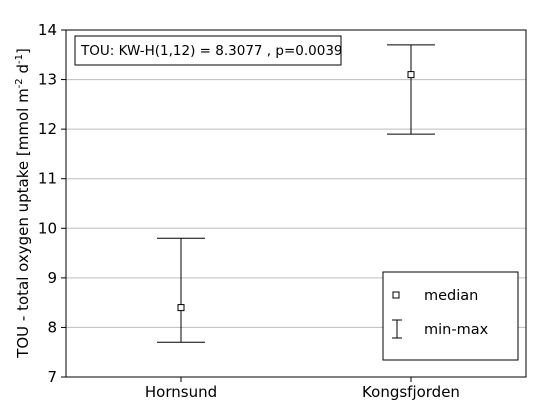 The width and height of the screenshot is (551, 415). I want to click on y-tick-label: 14, so click(47, 30).